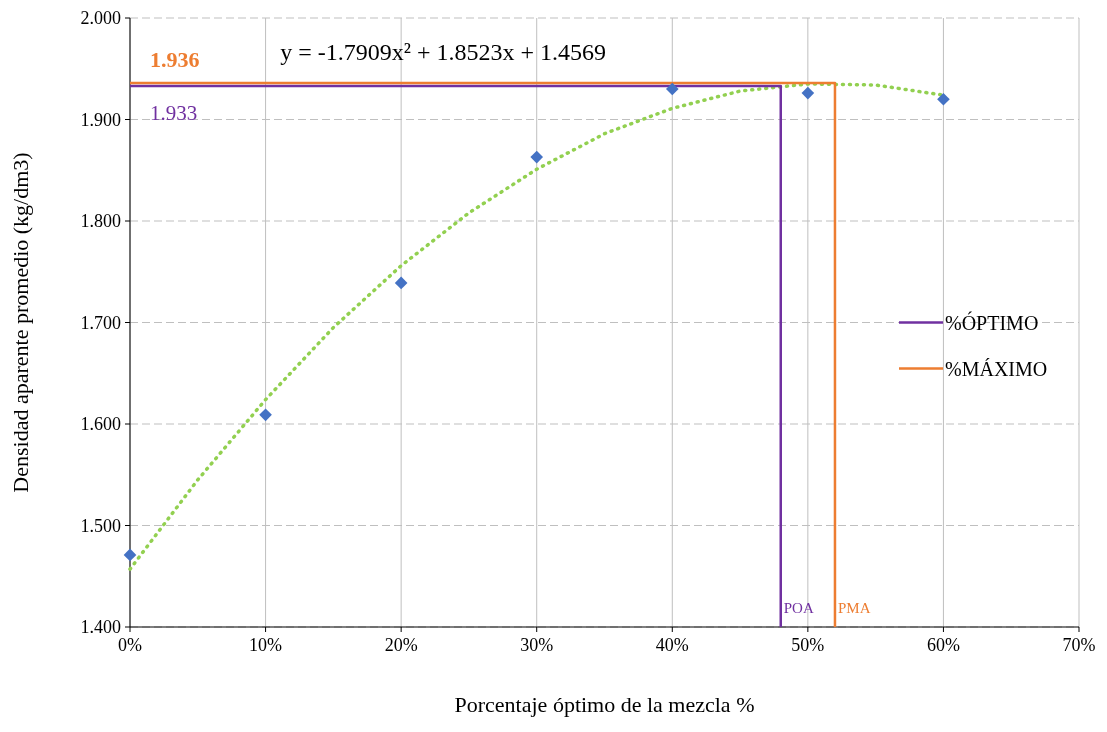  I want to click on x-tick-label: 50%, so click(808, 645).